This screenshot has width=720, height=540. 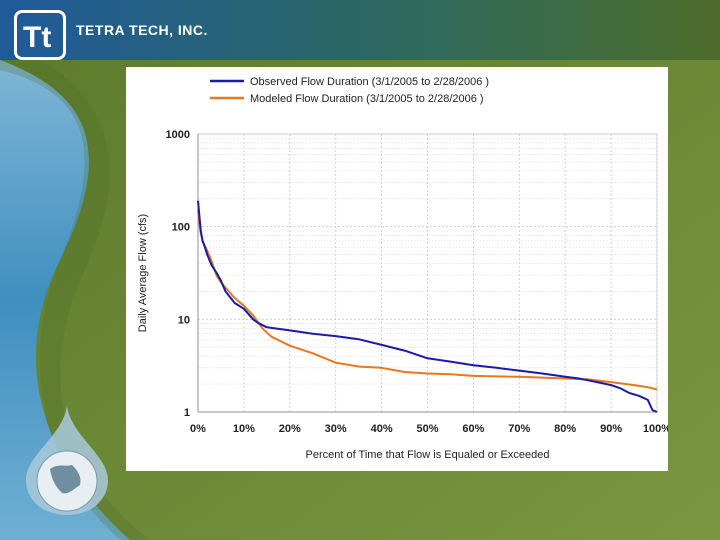 What do you see at coordinates (37, 37) in the screenshot?
I see `svg-text: Tt` at bounding box center [37, 37].